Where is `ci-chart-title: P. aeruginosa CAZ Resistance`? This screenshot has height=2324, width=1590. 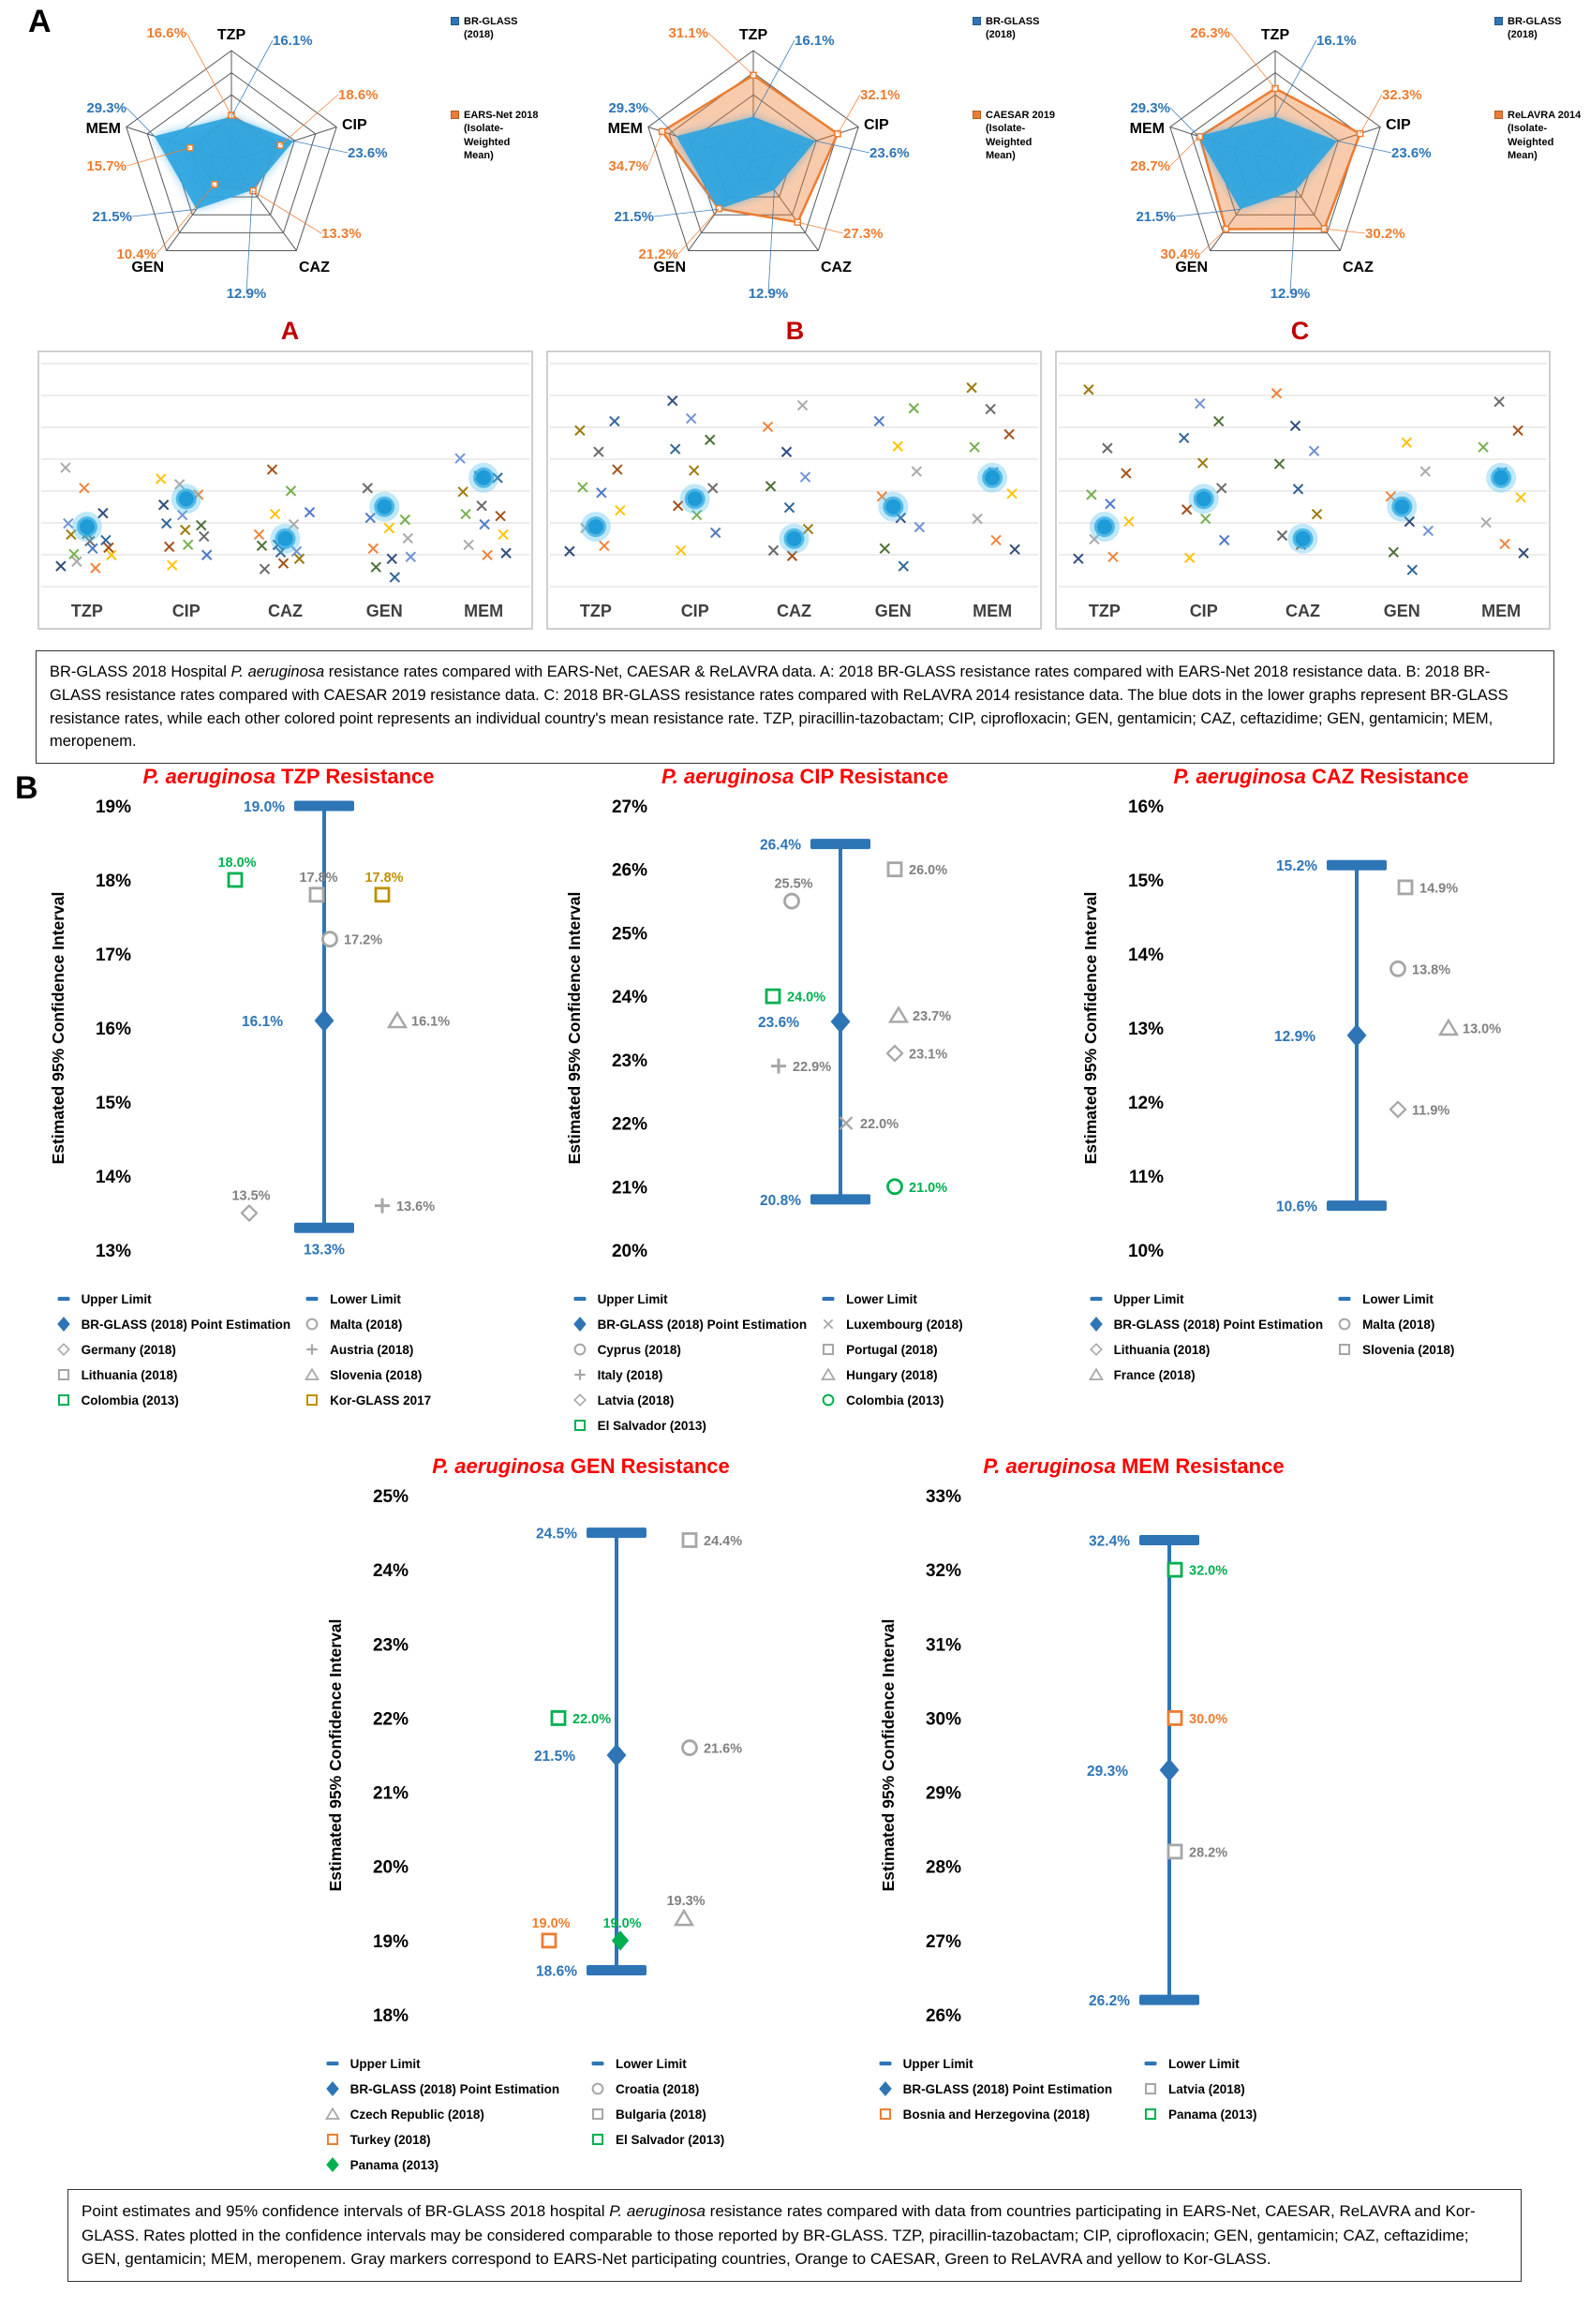 ci-chart-title: P. aeruginosa CAZ Resistance is located at coordinates (1321, 777).